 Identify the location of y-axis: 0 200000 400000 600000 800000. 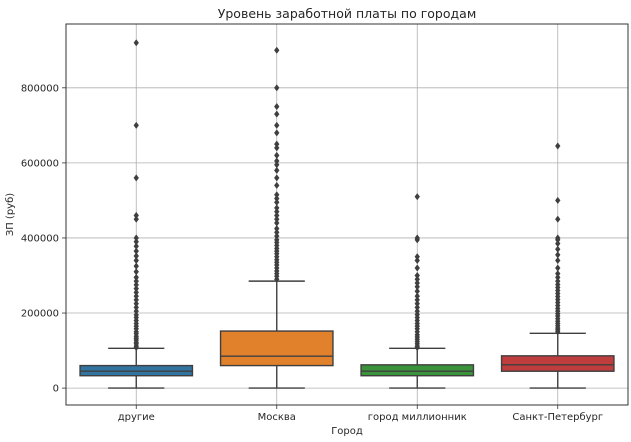
(43, 239).